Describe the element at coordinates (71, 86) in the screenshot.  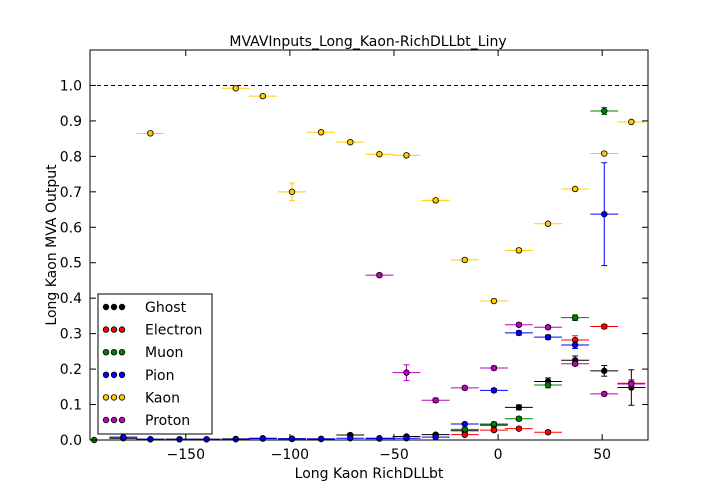
I see `y-tick-label: 1.0` at that location.